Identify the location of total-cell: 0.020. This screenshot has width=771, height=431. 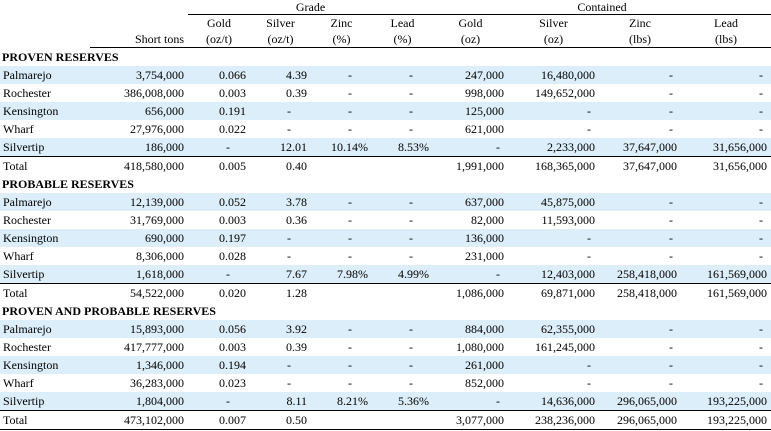
(219, 292).